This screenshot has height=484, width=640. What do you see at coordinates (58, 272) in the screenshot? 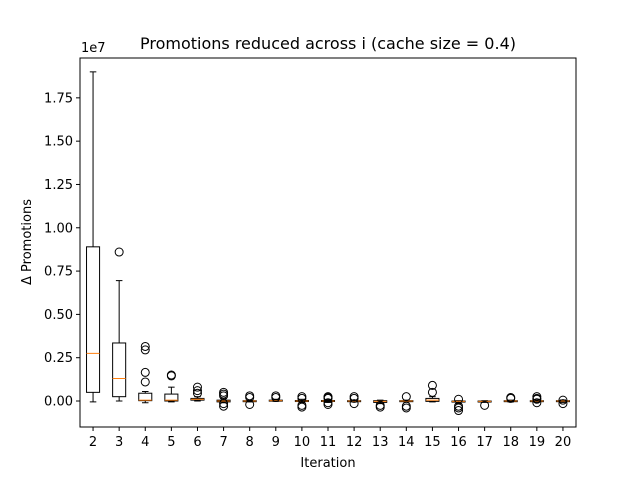
I see `y-tick-label: 0.75` at bounding box center [58, 272].